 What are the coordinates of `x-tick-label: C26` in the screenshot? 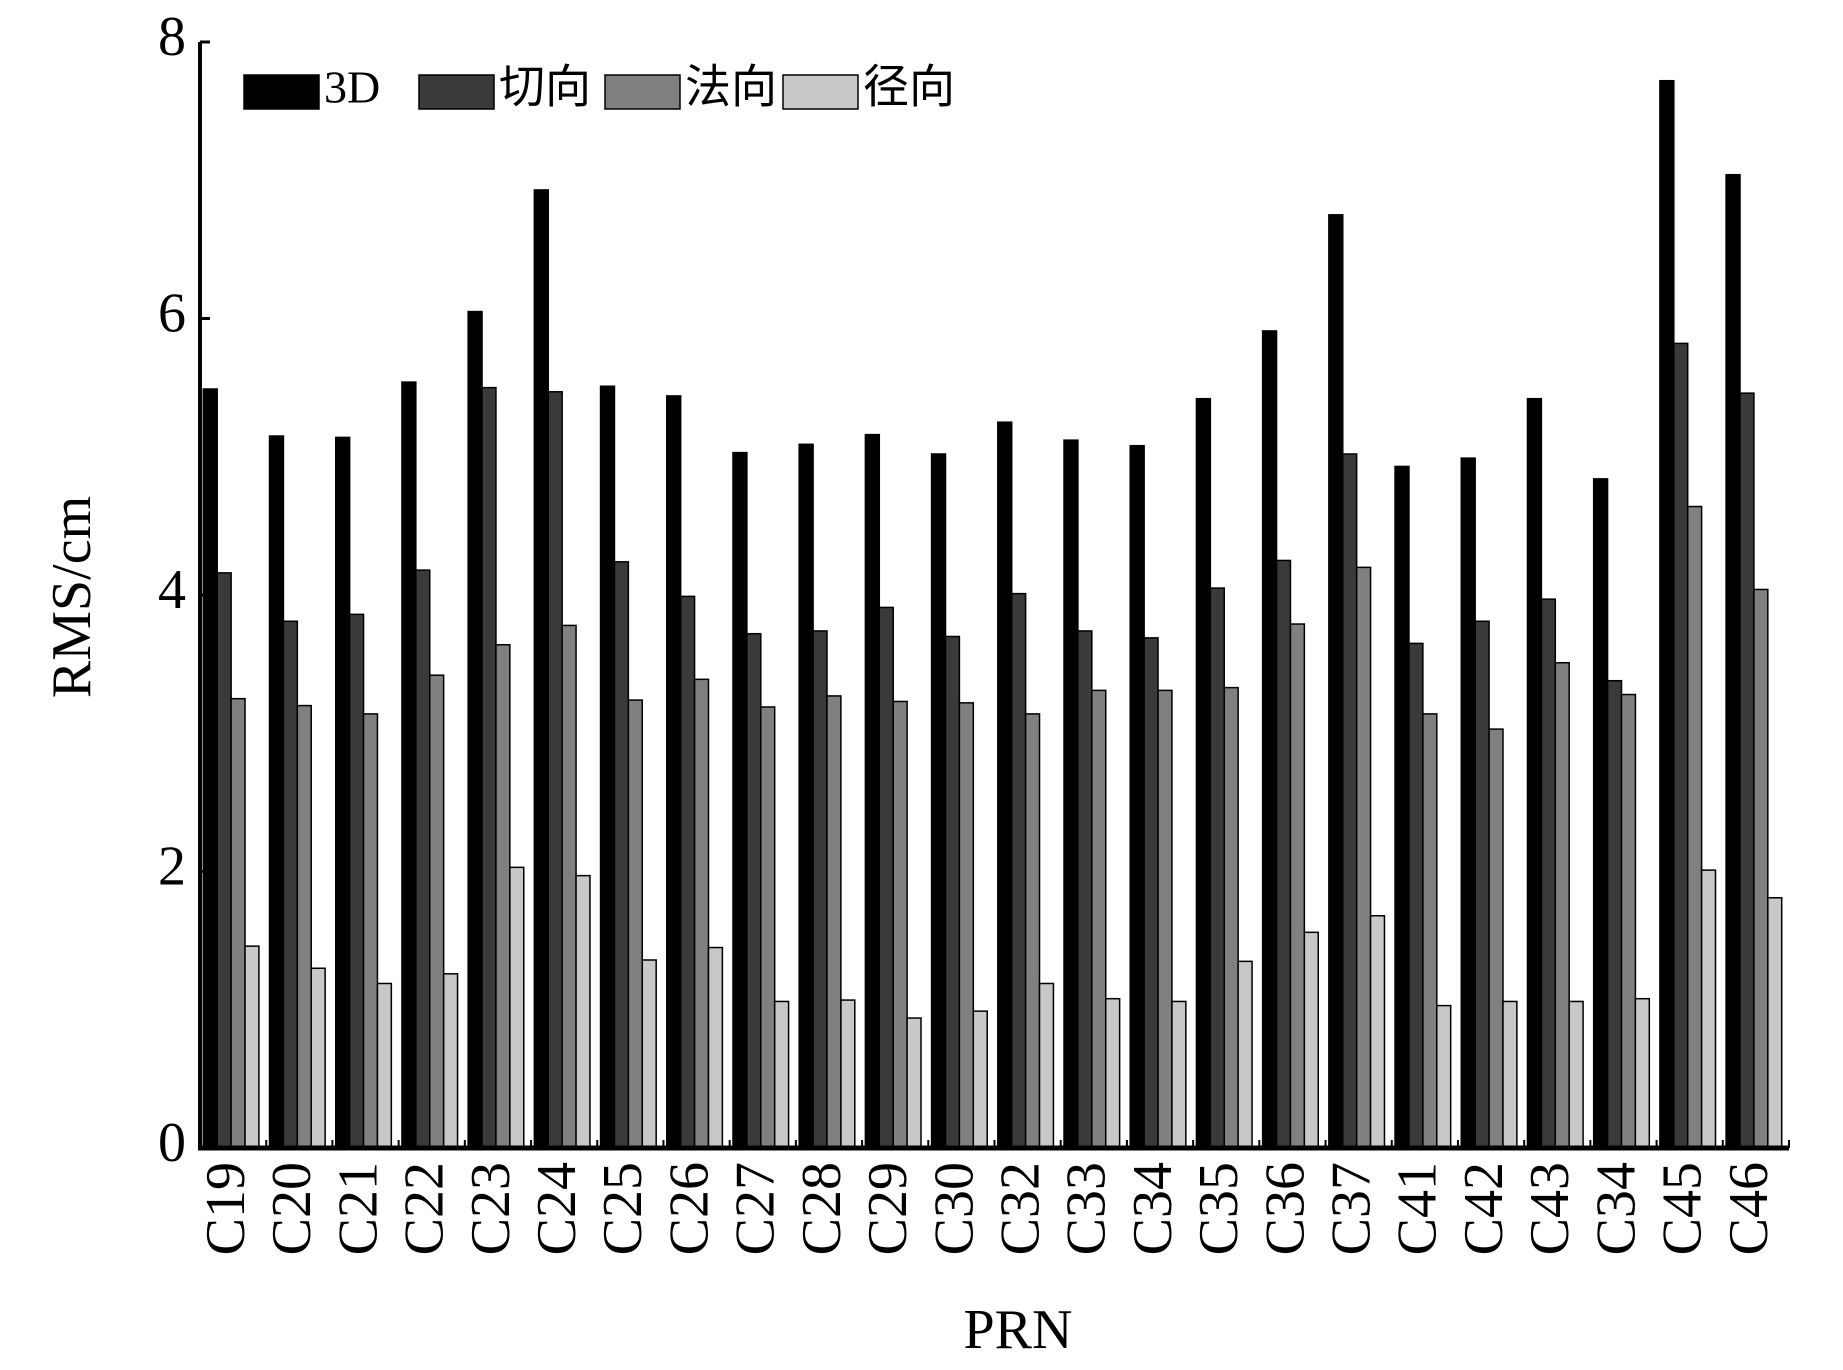 It's located at (689, 1208).